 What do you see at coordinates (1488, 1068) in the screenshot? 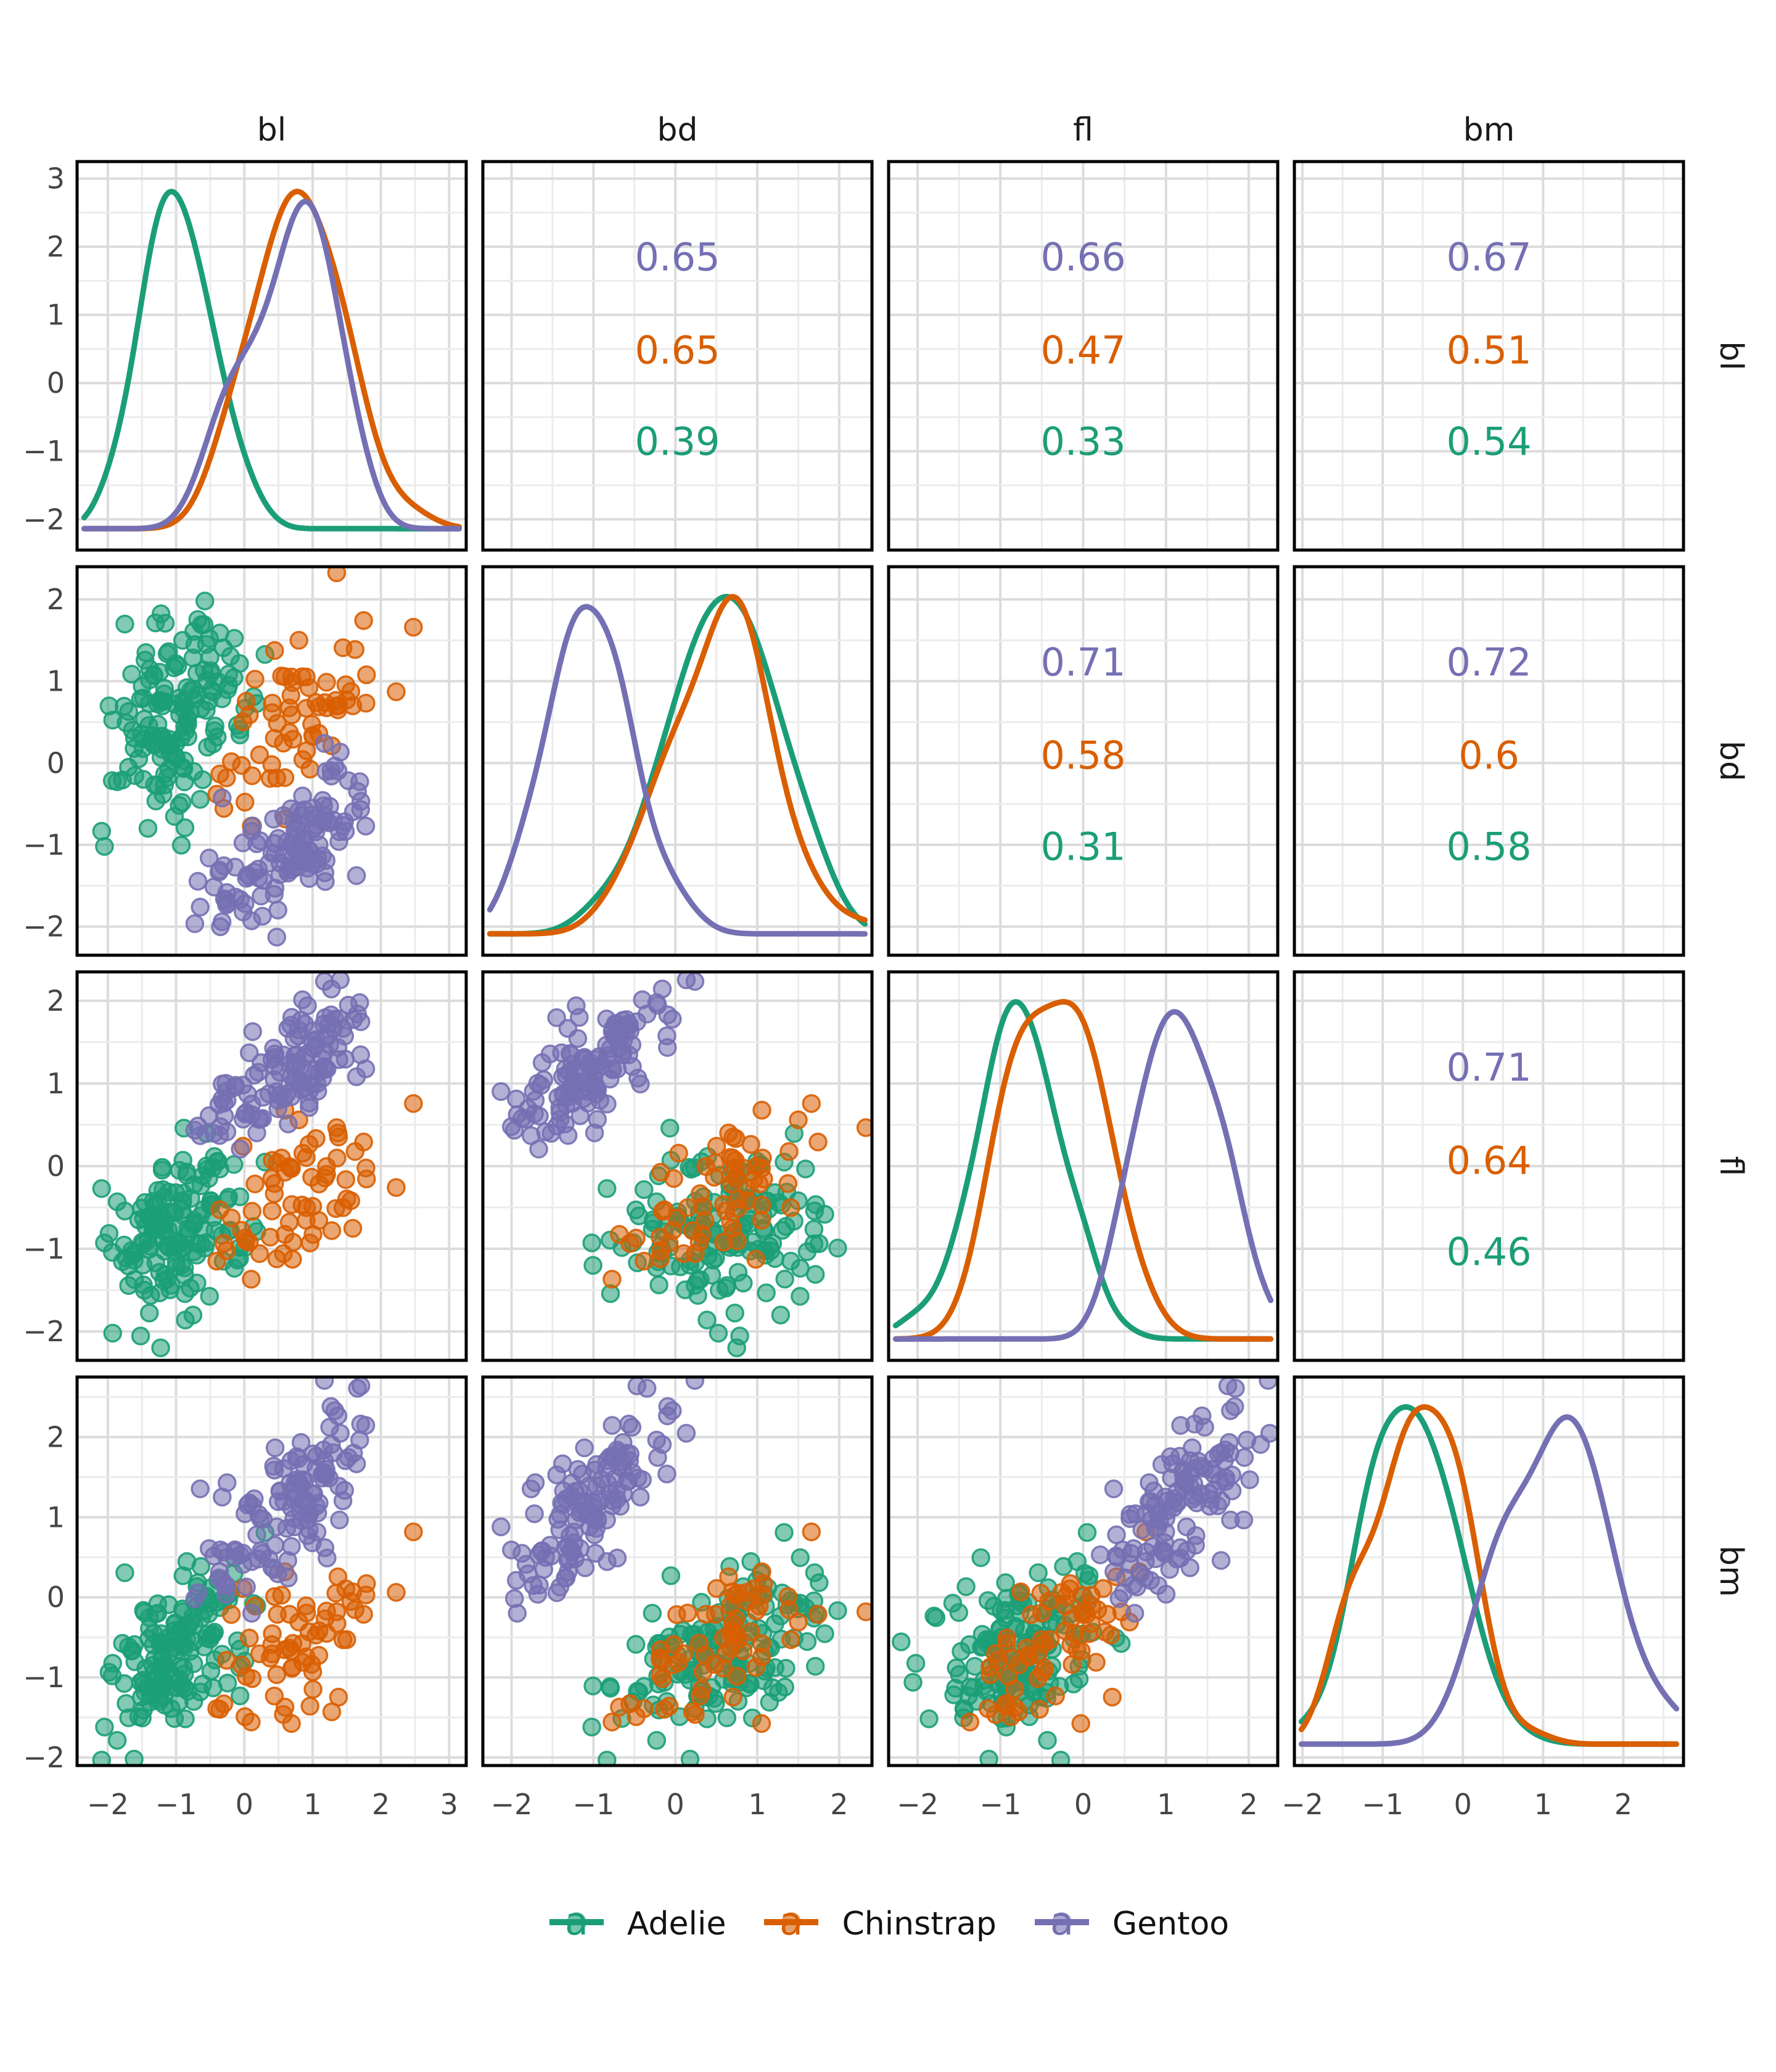
I see `corr-fl-bm-gentoo: 0.71` at bounding box center [1488, 1068].